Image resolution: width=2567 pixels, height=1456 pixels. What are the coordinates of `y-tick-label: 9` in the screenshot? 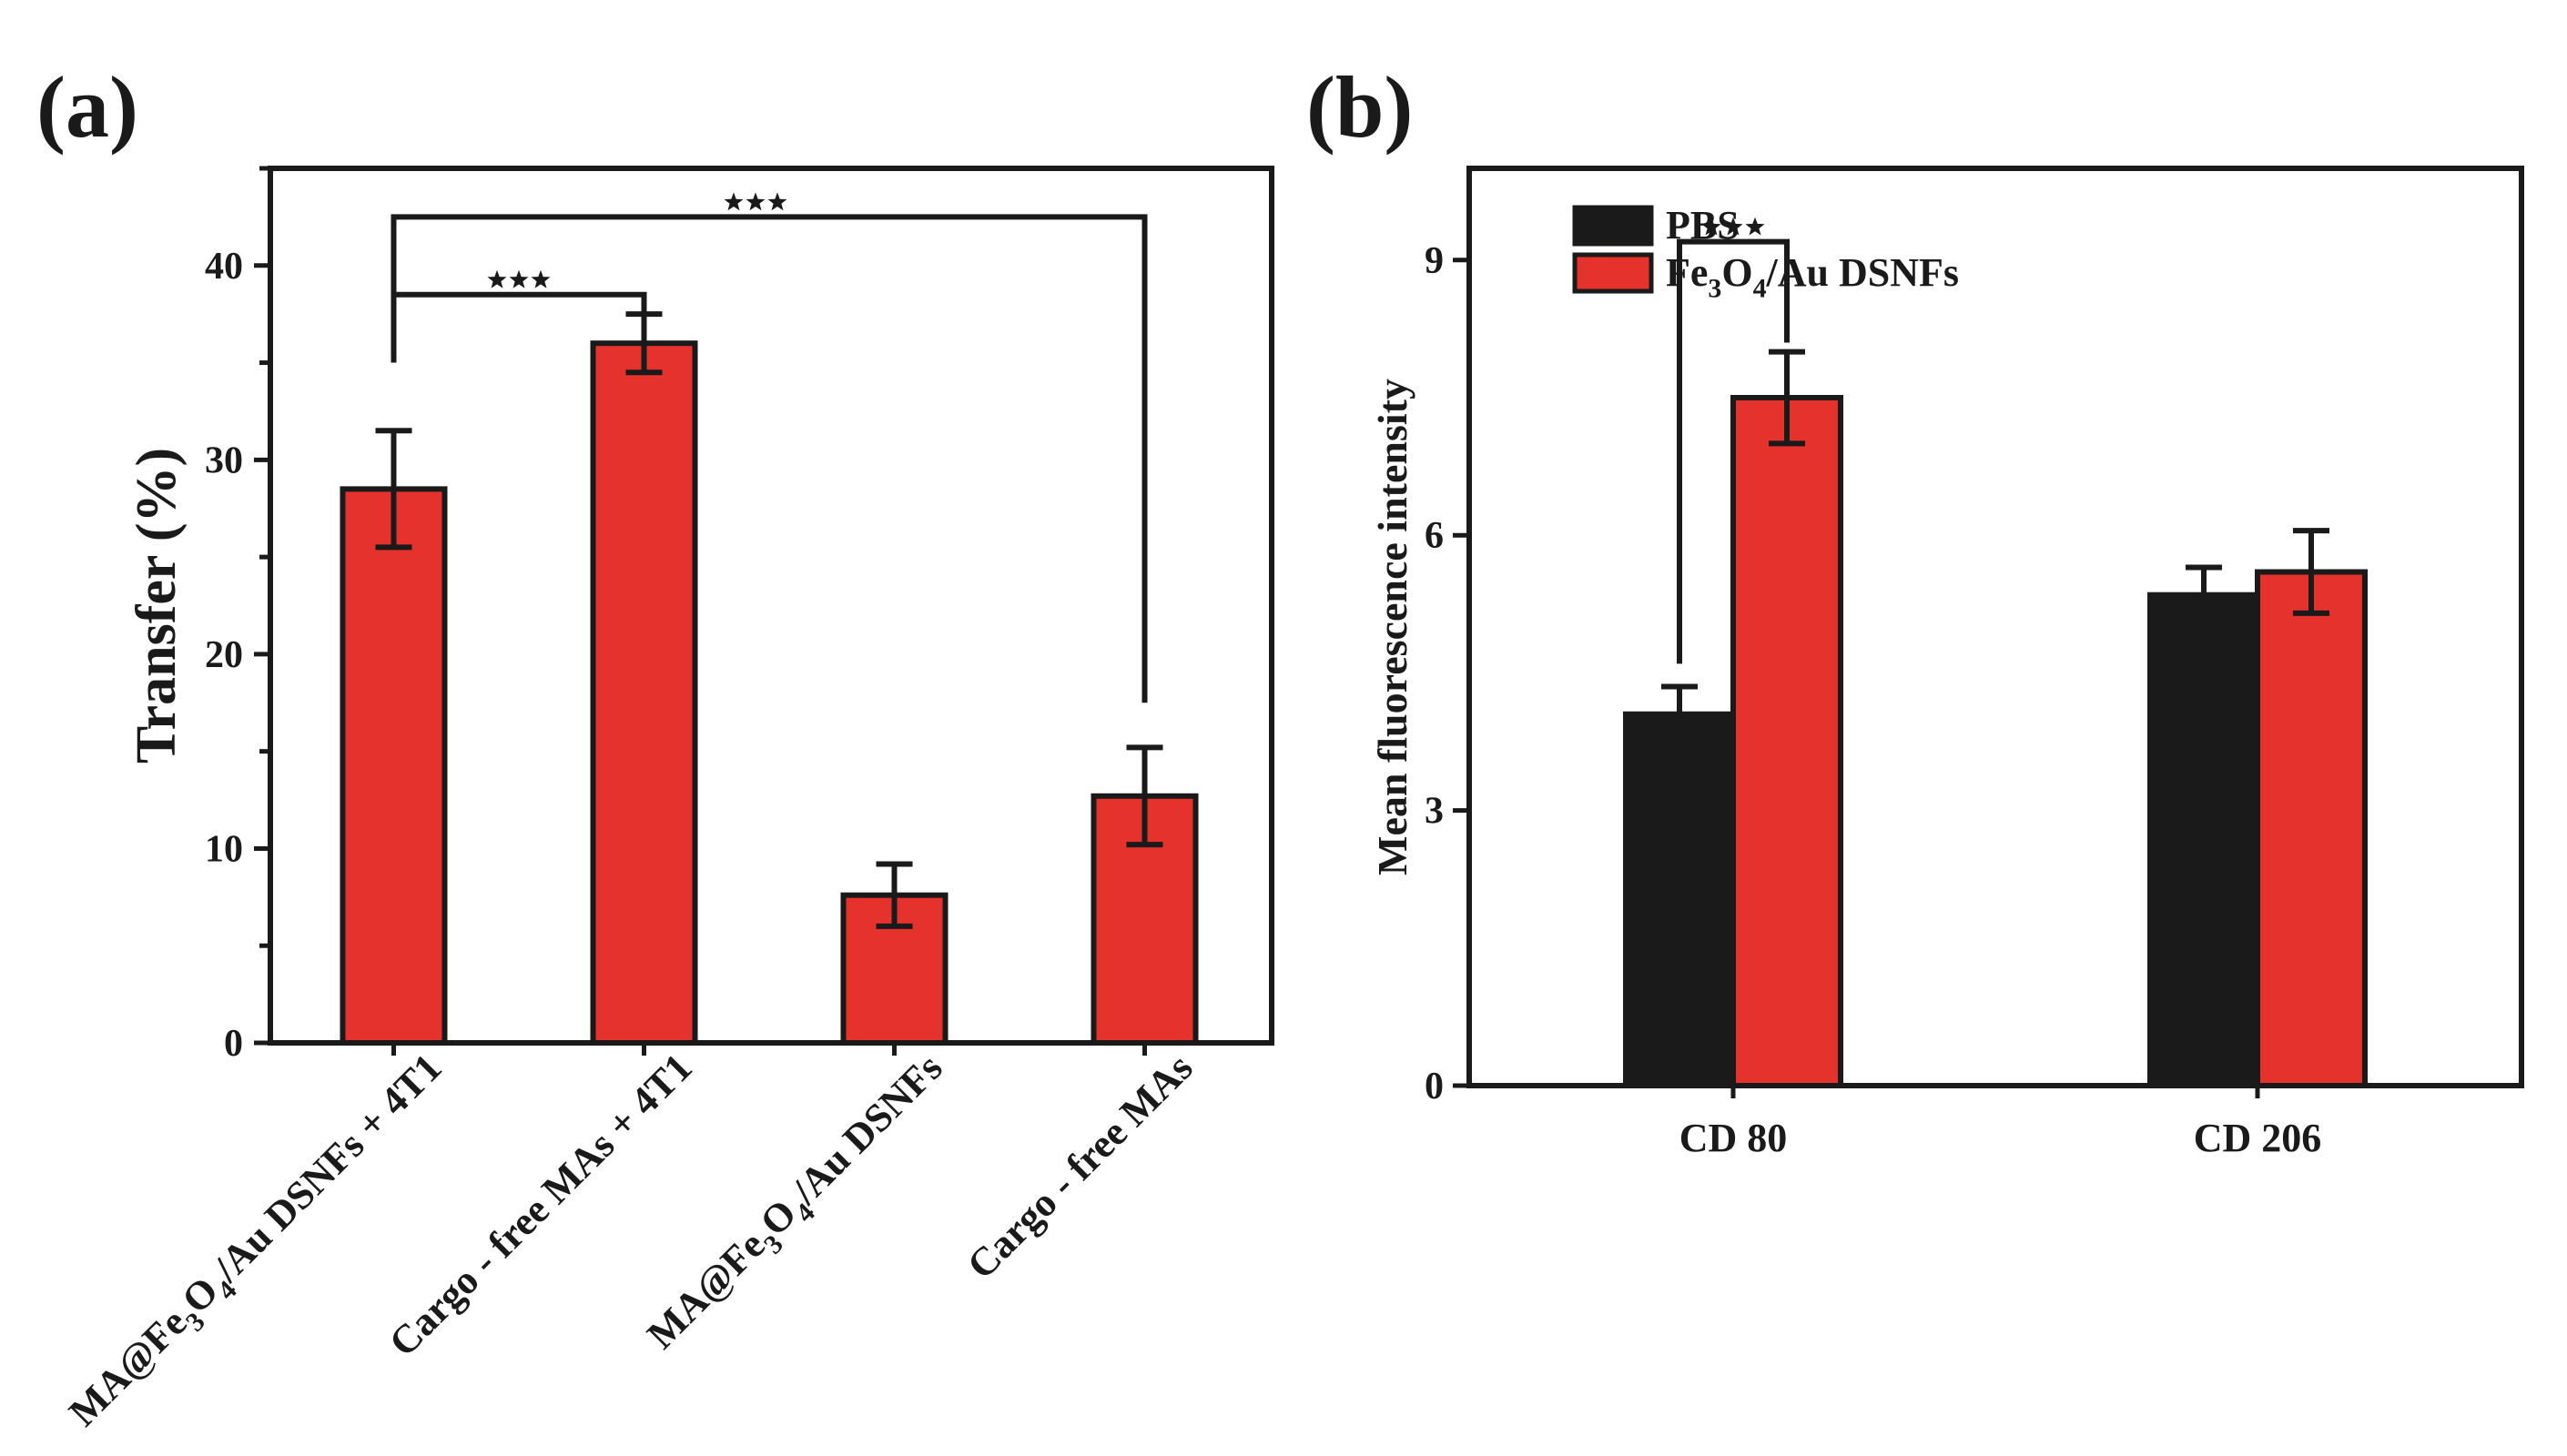 It's located at (1434, 261).